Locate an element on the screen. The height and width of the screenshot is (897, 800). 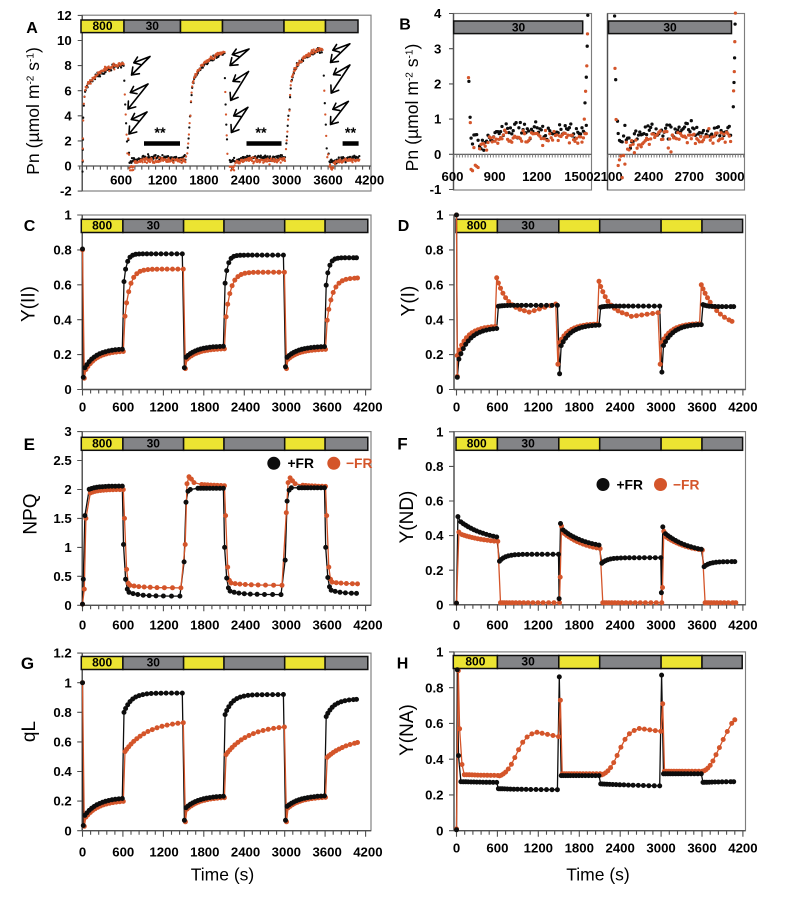
svg-text: NPQ is located at coordinates (31, 513).